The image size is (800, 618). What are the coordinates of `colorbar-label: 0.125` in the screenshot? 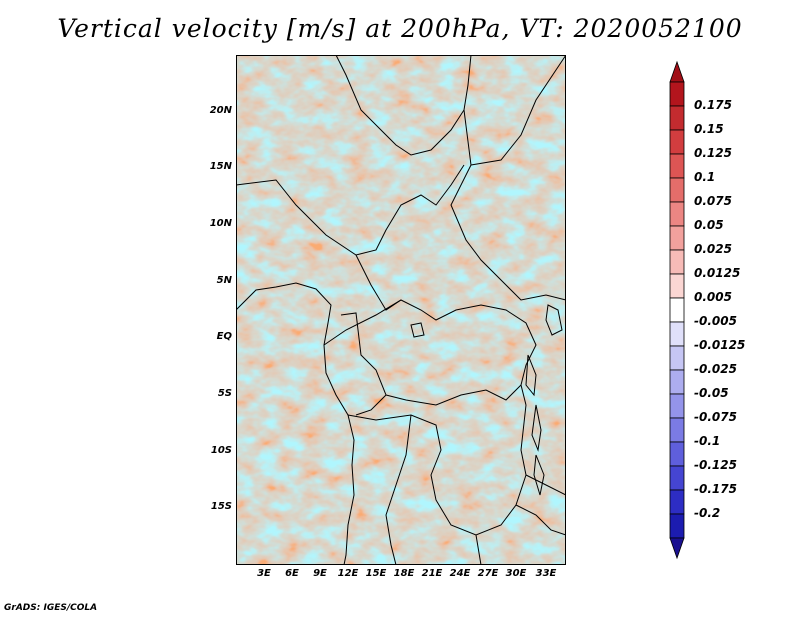 It's located at (713, 153).